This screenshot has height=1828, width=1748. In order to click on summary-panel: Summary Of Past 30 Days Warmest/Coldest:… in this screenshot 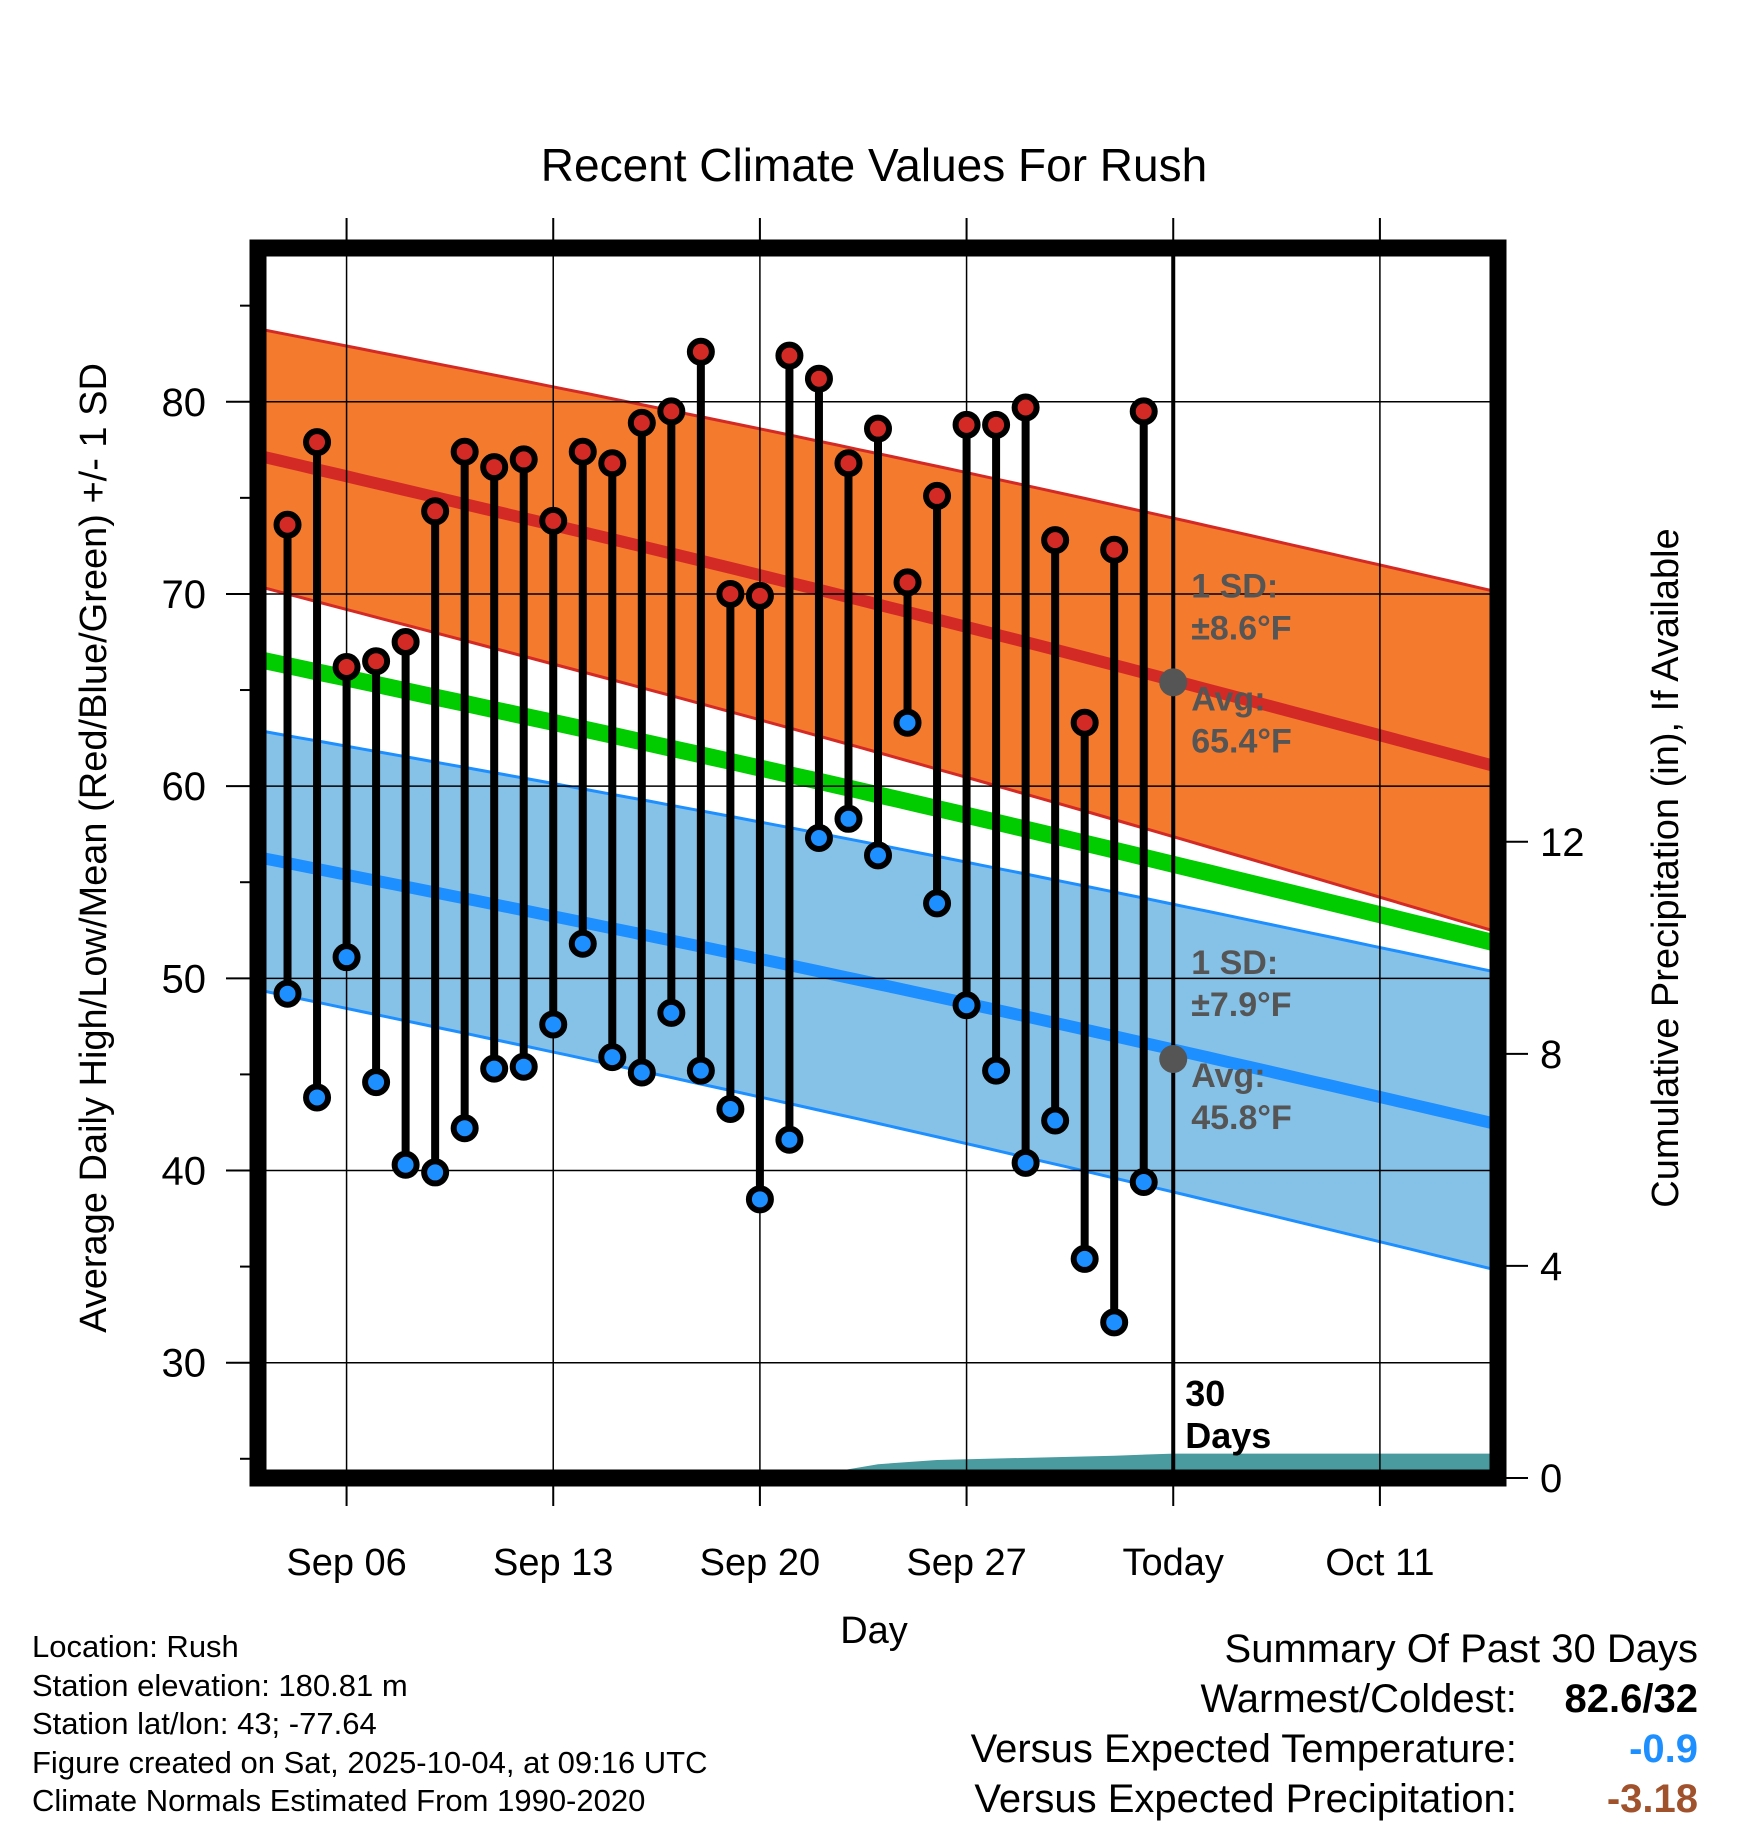, I will do `click(1334, 1724)`.